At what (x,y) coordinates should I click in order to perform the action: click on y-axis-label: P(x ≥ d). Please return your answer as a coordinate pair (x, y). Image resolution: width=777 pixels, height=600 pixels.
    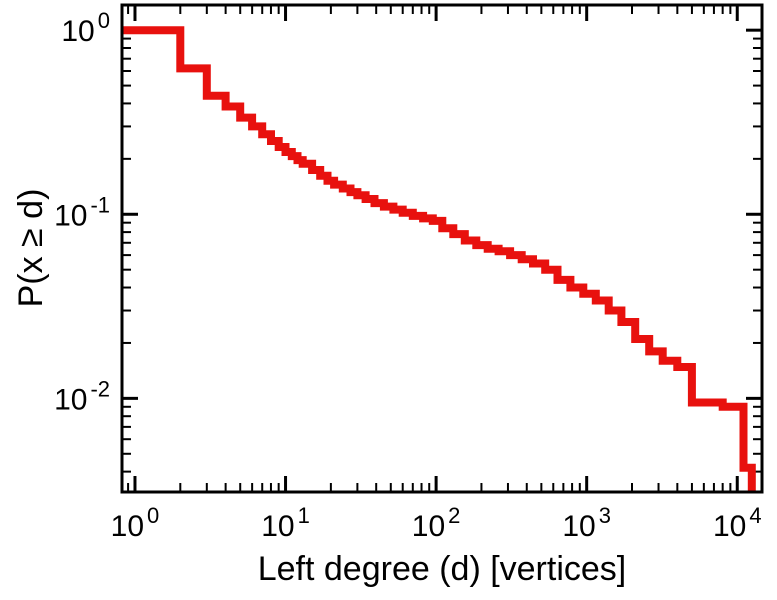
    Looking at the image, I should click on (31, 248).